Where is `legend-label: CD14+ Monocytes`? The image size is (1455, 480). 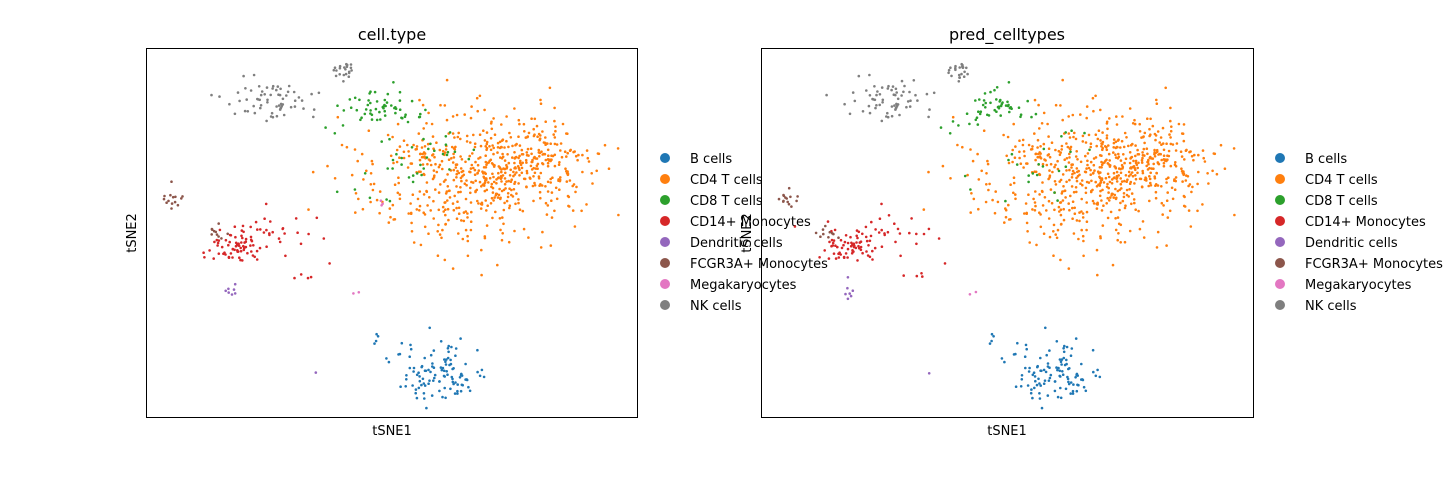 legend-label: CD14+ Monocytes is located at coordinates (750, 222).